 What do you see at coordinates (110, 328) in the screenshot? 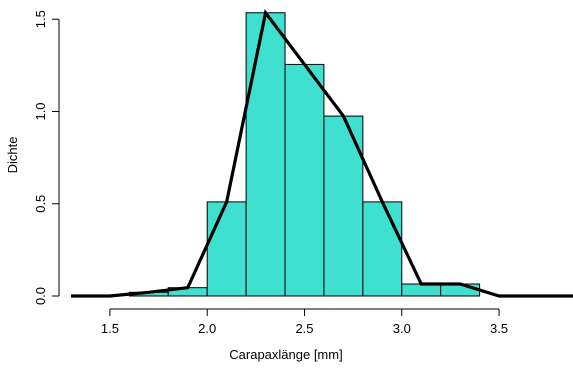
I see `x-tick-label: 1.5` at bounding box center [110, 328].